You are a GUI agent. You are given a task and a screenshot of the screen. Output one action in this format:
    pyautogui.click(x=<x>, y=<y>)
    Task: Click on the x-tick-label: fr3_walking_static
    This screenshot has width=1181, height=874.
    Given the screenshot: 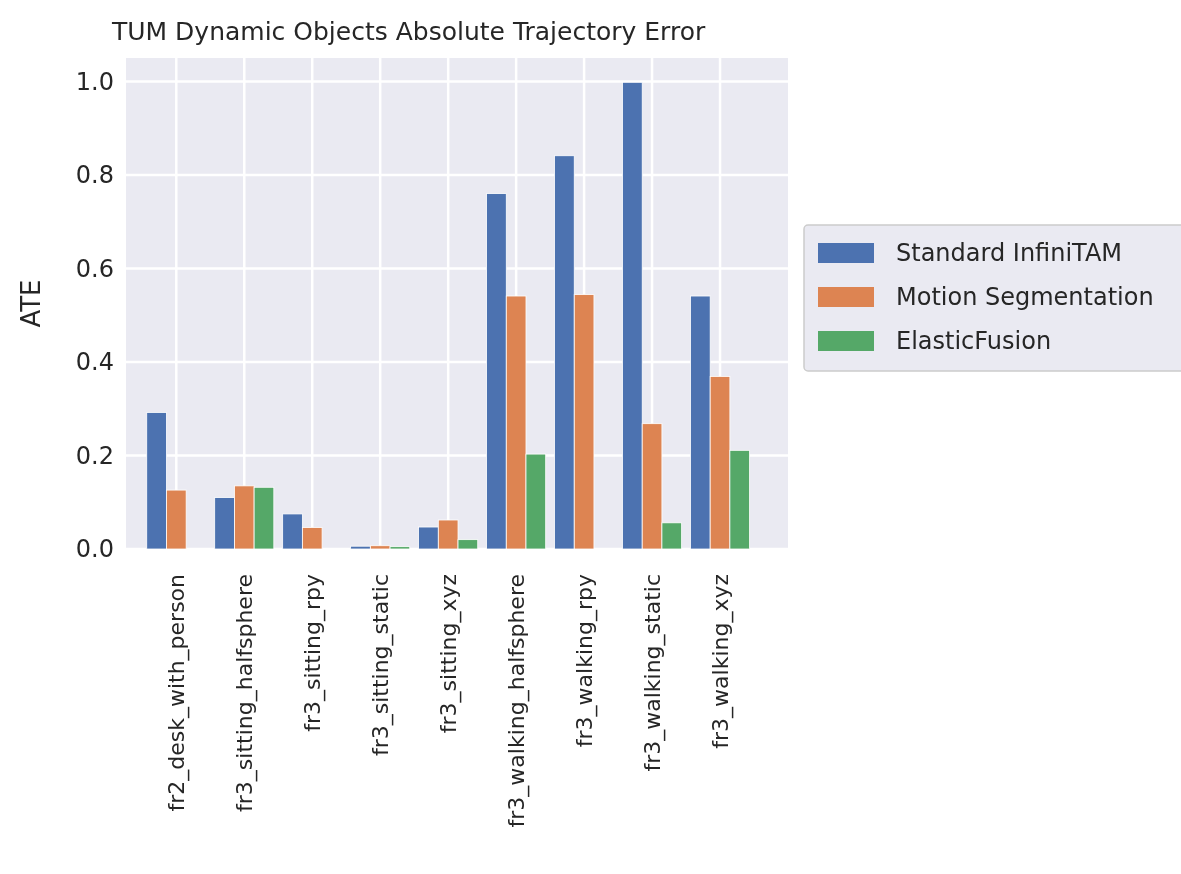 What is the action you would take?
    pyautogui.click(x=652, y=673)
    